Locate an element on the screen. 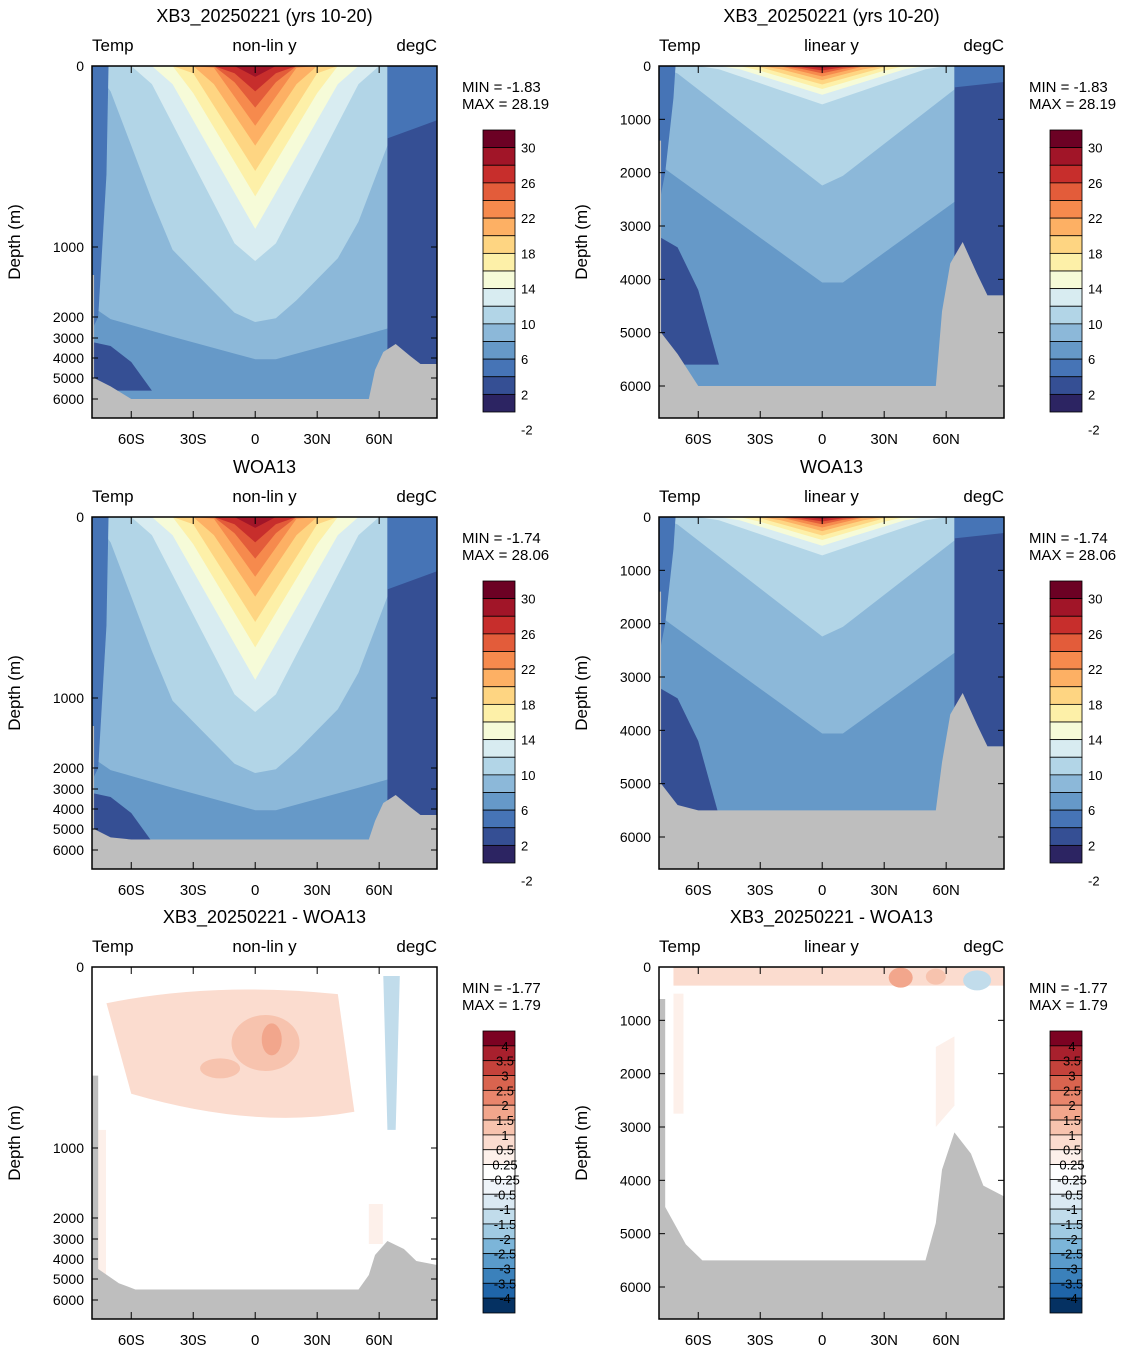 This screenshot has width=1130, height=1354. colorbar-label: -3 is located at coordinates (1072, 1268).